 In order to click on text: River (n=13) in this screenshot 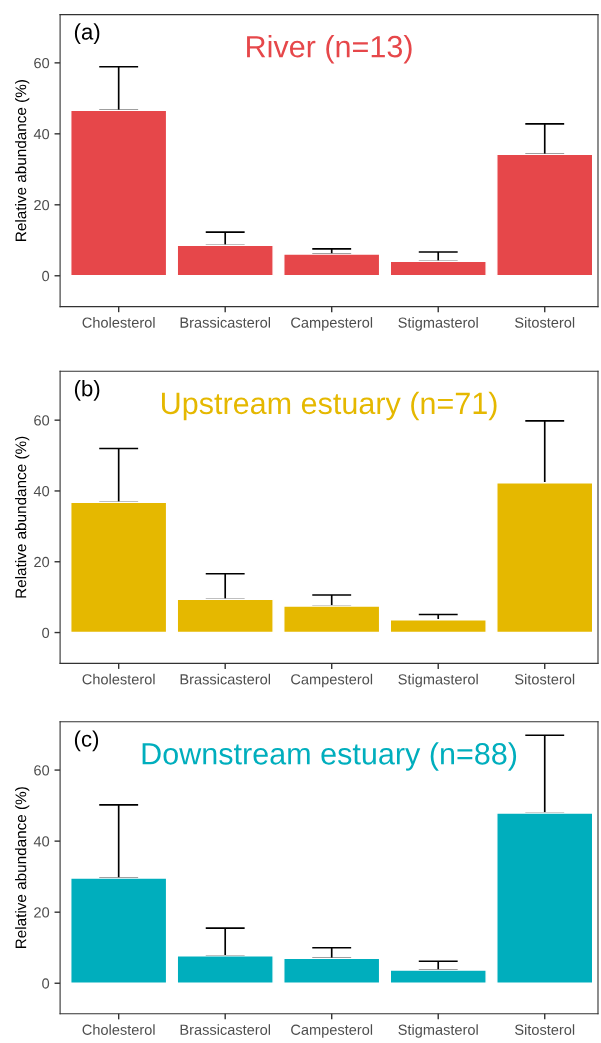, I will do `click(329, 49)`.